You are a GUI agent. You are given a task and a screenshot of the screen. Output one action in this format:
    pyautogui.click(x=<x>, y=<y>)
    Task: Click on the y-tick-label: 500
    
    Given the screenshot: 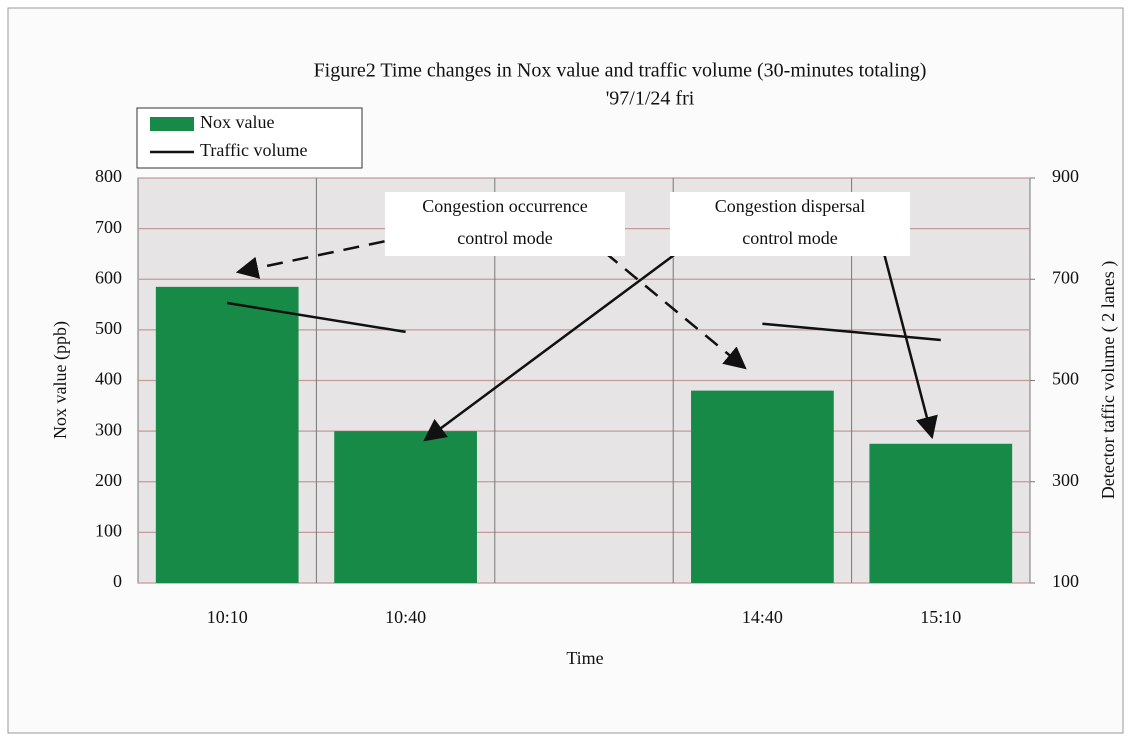 What is the action you would take?
    pyautogui.click(x=108, y=328)
    